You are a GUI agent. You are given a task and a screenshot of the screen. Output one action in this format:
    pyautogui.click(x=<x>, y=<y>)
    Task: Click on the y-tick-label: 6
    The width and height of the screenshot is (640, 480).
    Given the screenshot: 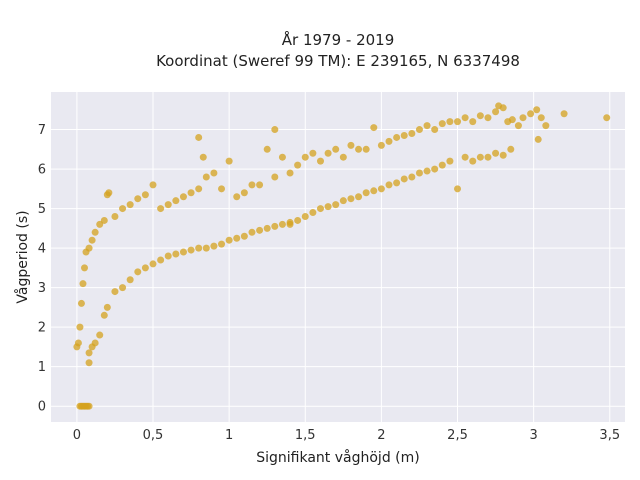 What is the action you would take?
    pyautogui.click(x=42, y=170)
    